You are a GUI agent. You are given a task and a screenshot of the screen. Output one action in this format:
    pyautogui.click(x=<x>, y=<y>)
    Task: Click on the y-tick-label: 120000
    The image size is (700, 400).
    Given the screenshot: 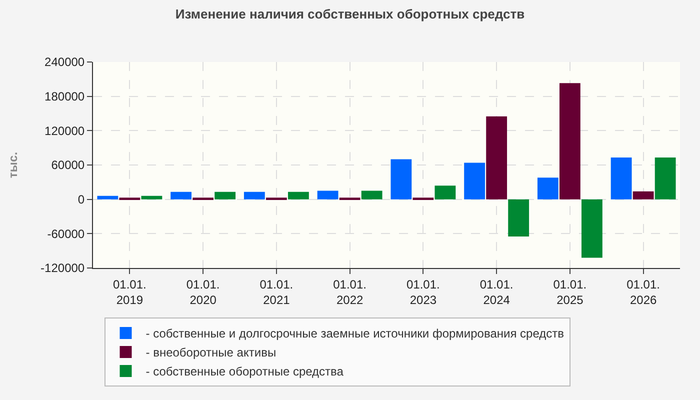 What is the action you would take?
    pyautogui.click(x=64, y=131)
    